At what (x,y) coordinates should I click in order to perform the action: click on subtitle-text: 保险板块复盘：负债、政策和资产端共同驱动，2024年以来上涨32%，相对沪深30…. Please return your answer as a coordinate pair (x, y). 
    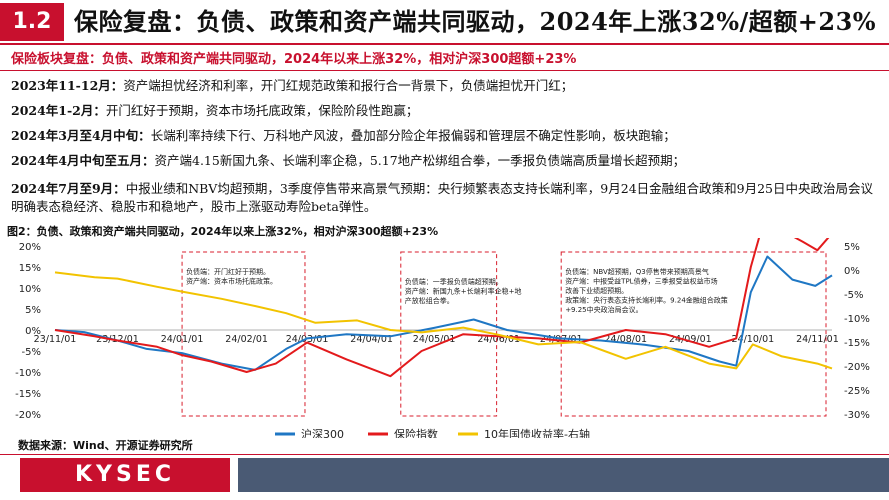
    Looking at the image, I should click on (294, 59).